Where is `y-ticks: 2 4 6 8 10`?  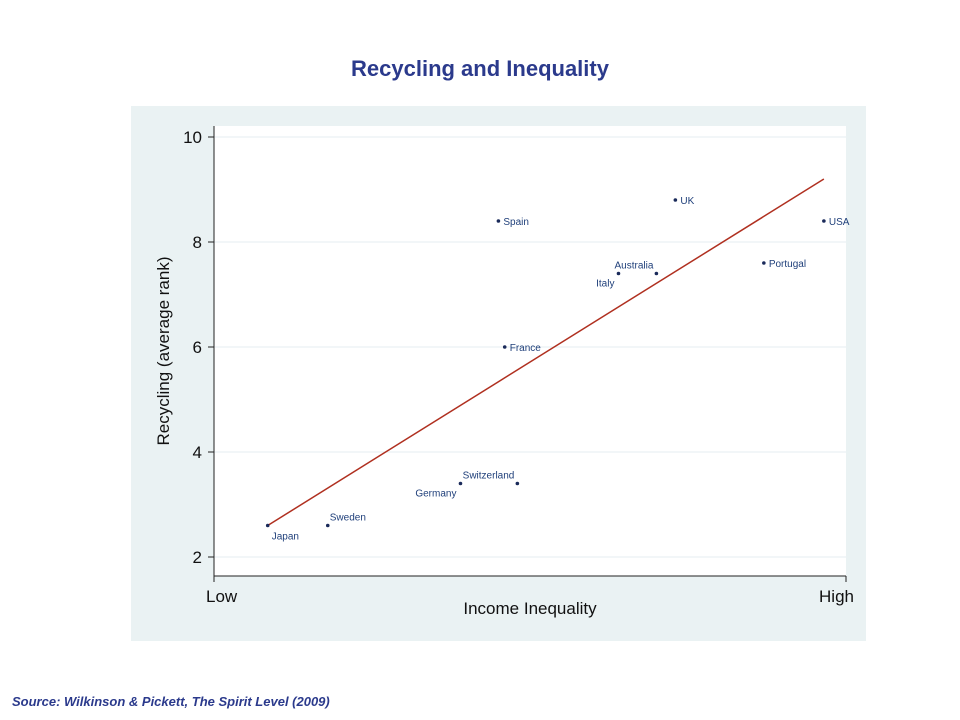 y-ticks: 2 4 6 8 10 is located at coordinates (198, 347).